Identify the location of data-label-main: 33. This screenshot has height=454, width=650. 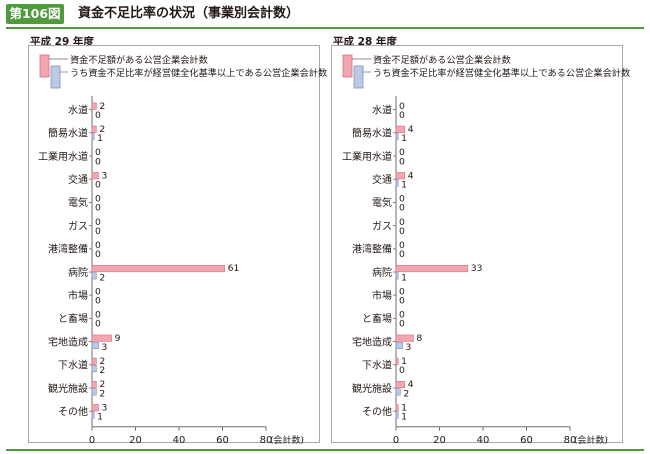
(477, 268).